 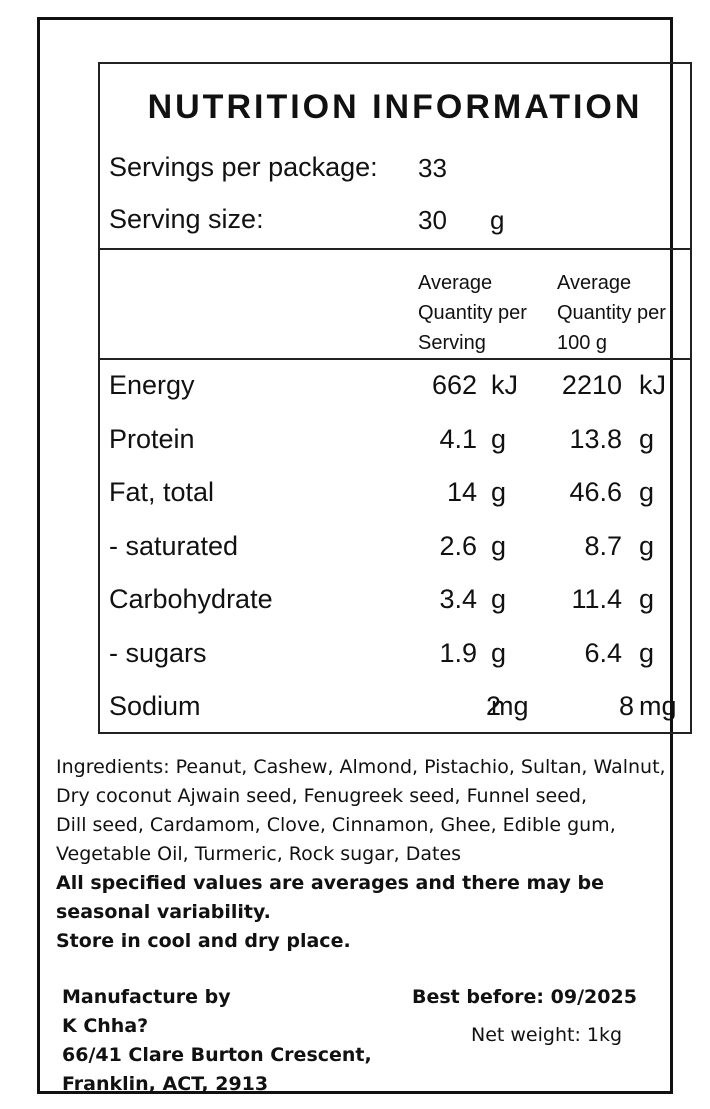 What do you see at coordinates (458, 546) in the screenshot?
I see `per-serving-value: 2.6` at bounding box center [458, 546].